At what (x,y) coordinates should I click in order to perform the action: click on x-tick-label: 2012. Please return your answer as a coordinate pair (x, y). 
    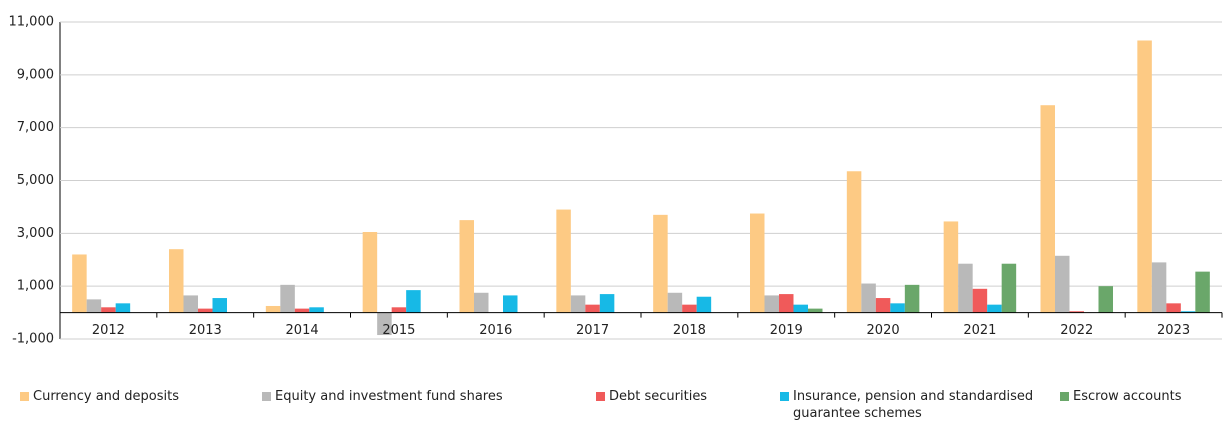
    Looking at the image, I should click on (108, 330).